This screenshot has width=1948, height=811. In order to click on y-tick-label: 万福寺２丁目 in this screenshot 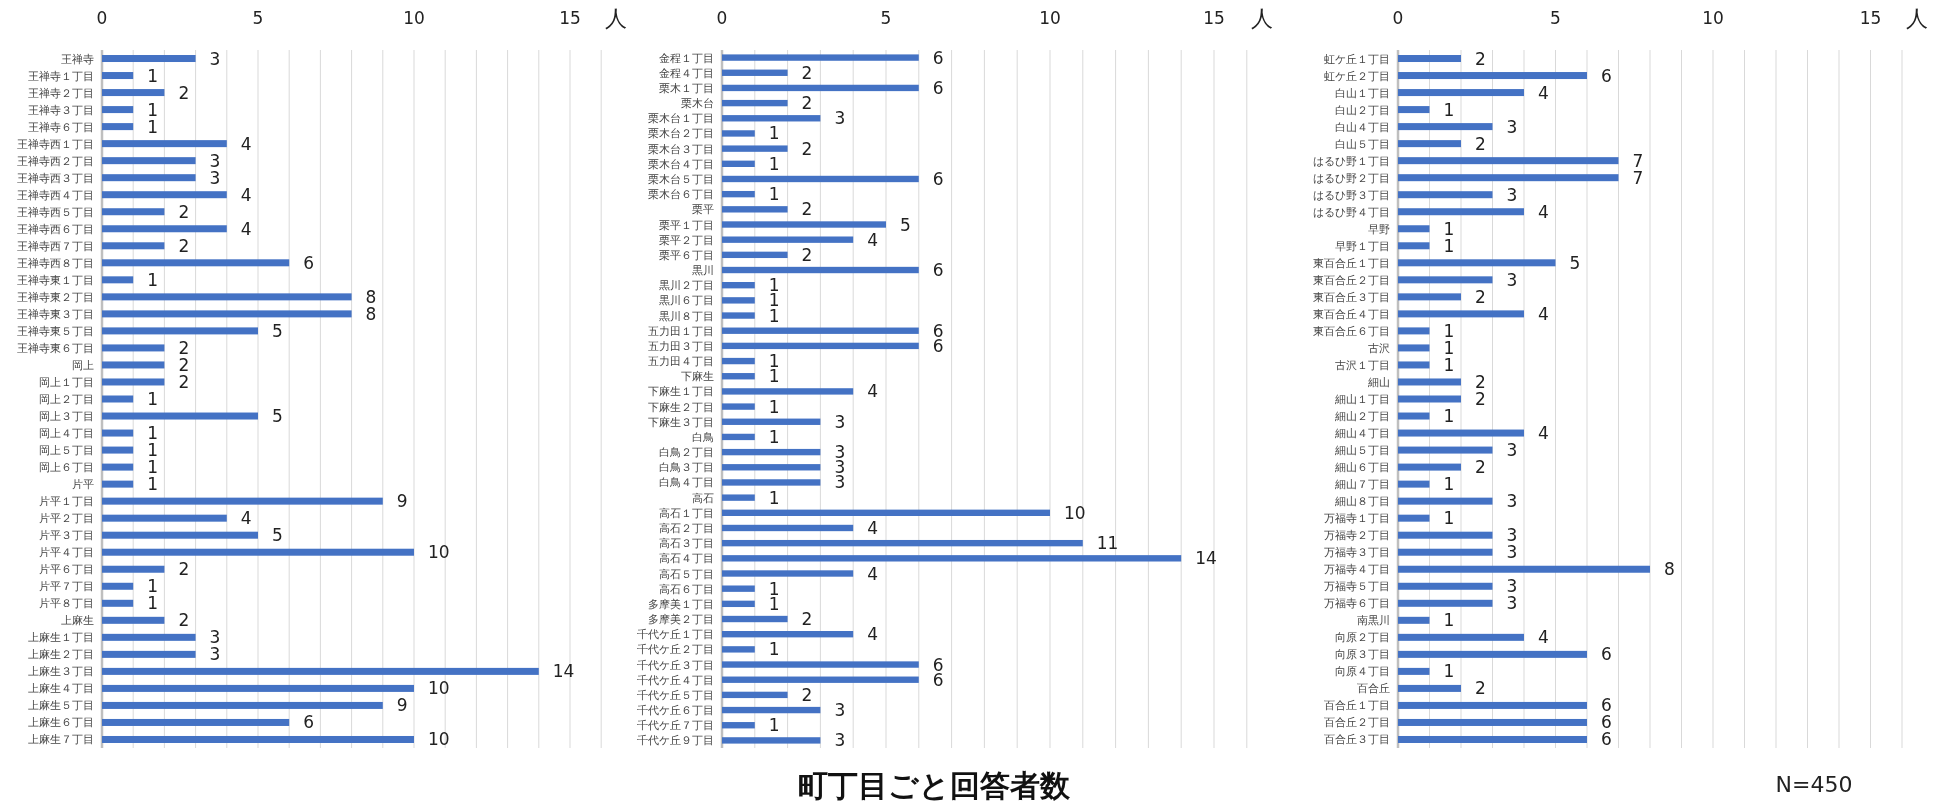, I will do `click(1357, 535)`.